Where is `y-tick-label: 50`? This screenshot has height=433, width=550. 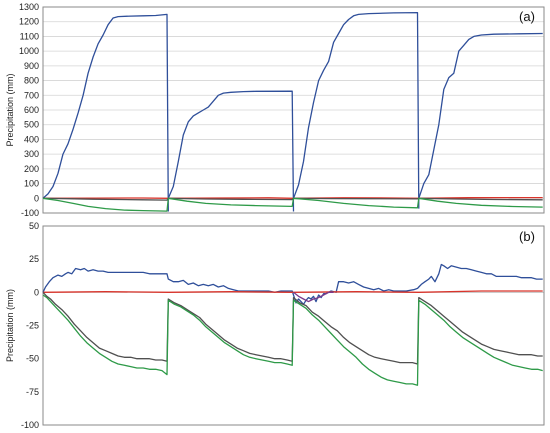
y-tick-label: 50 is located at coordinates (34, 226).